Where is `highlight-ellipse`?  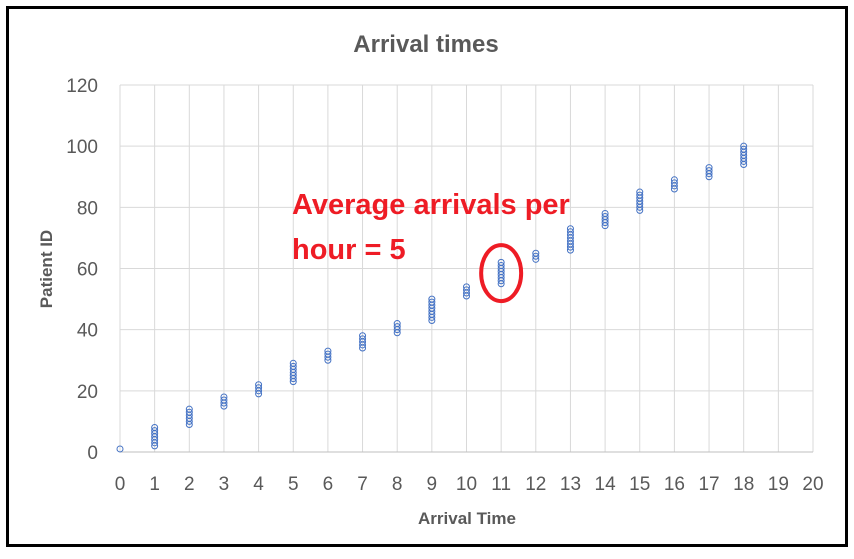 highlight-ellipse is located at coordinates (501, 273).